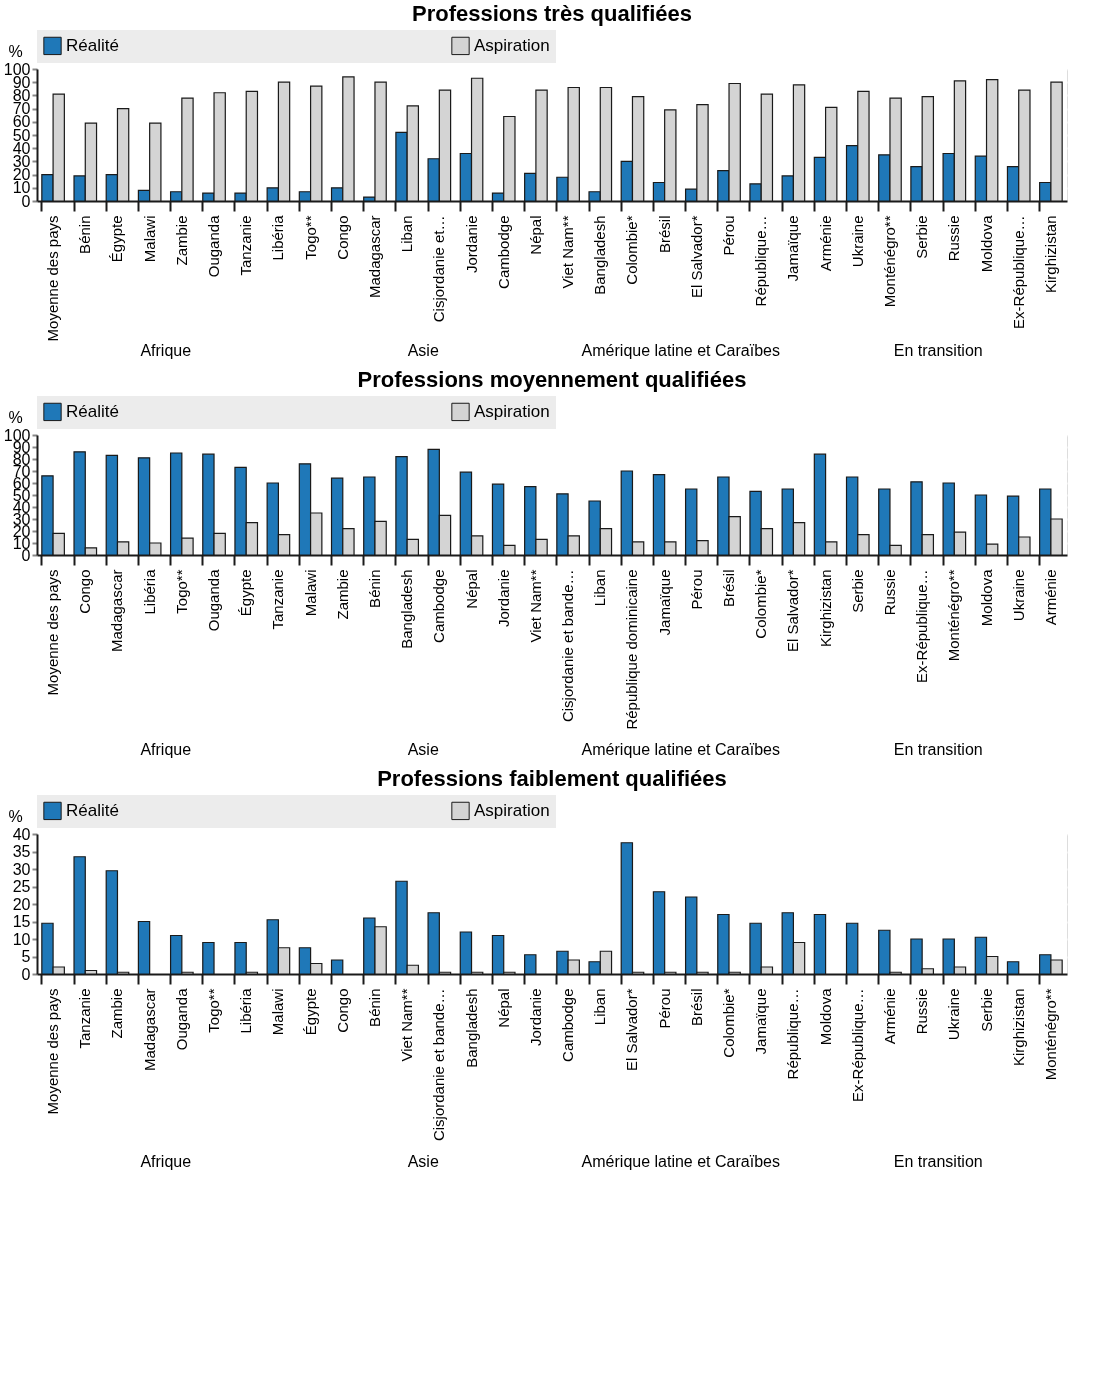 Image resolution: width=1105 pixels, height=1377 pixels. Describe the element at coordinates (21, 834) in the screenshot. I see `y-tick-label: 40` at that location.